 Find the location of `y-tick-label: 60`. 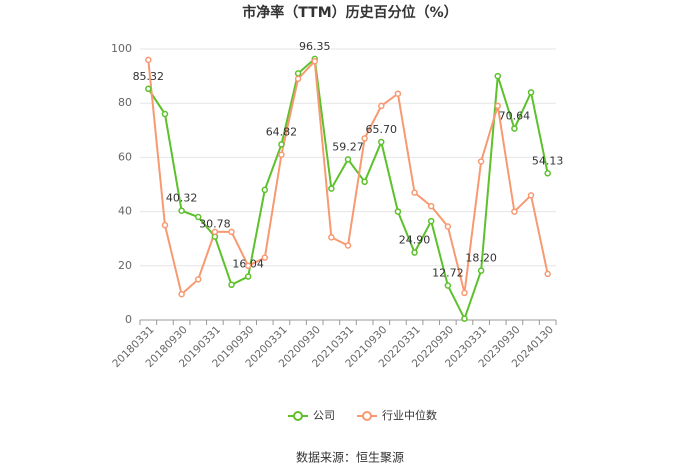

y-tick-label: 60 is located at coordinates (125, 156).